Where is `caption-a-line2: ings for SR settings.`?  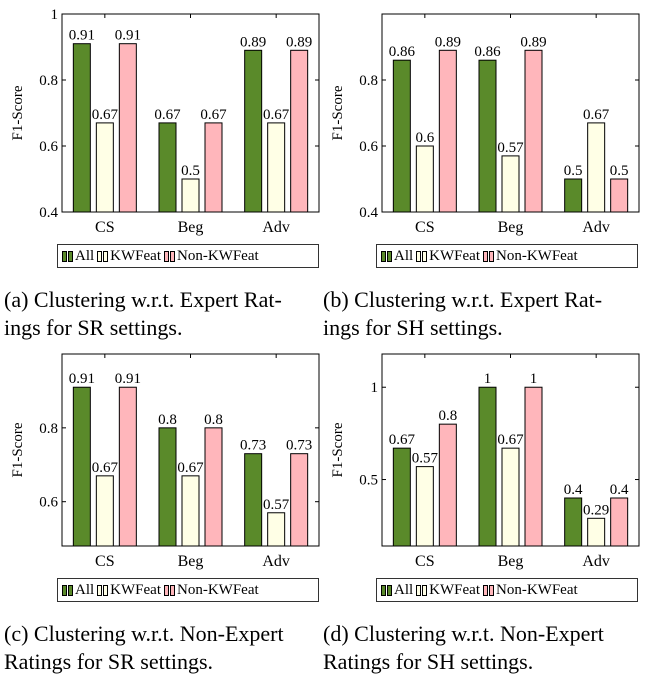
caption-a-line2: ings for SR settings. is located at coordinates (93, 327).